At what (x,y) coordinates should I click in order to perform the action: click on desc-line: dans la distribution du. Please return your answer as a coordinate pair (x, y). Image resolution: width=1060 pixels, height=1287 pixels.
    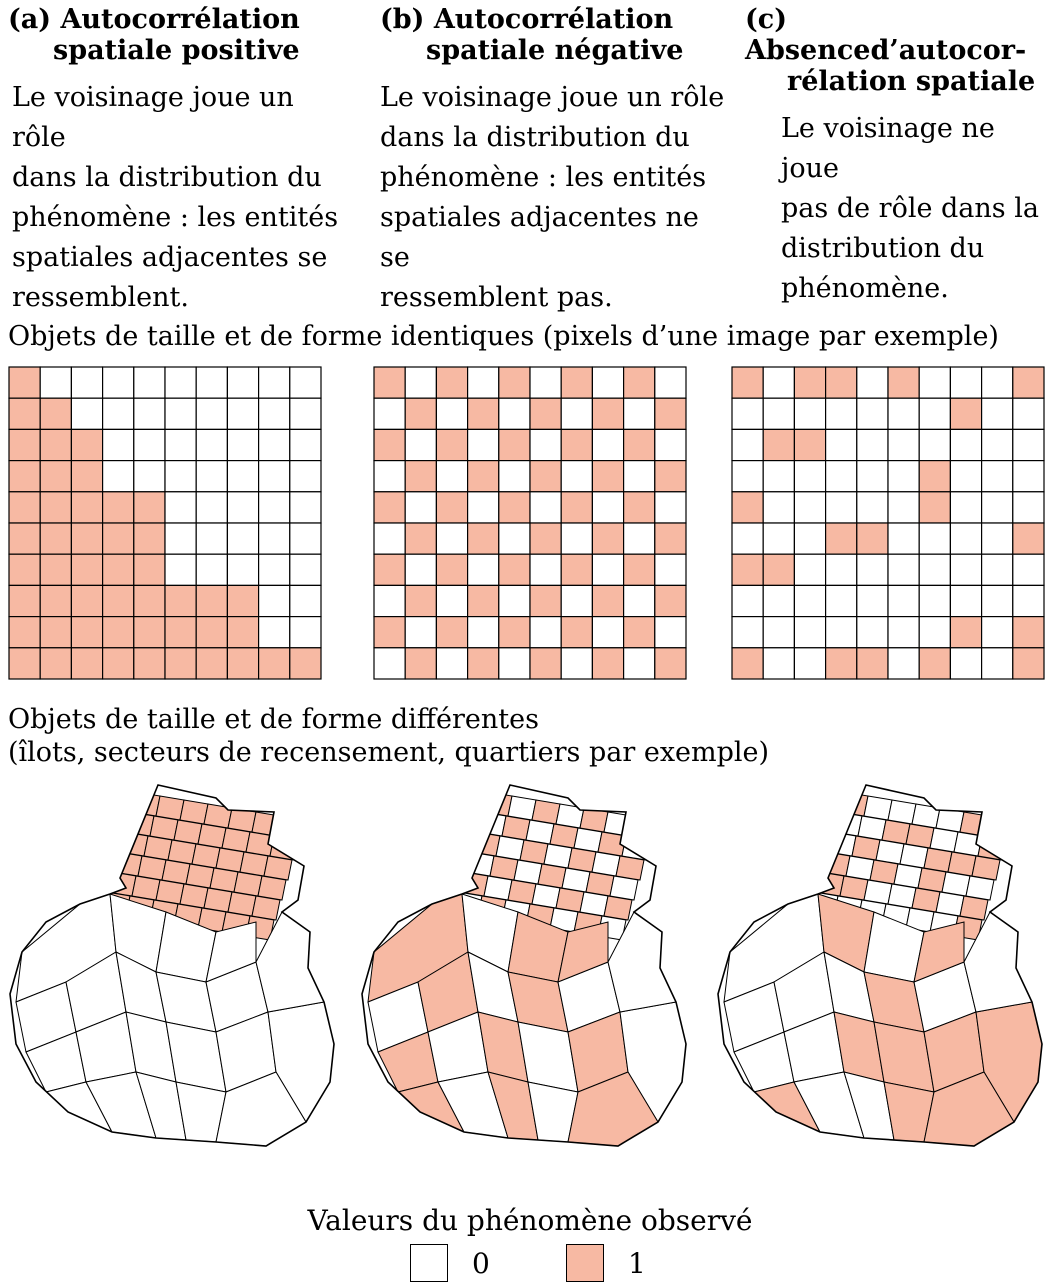
    Looking at the image, I should click on (167, 177).